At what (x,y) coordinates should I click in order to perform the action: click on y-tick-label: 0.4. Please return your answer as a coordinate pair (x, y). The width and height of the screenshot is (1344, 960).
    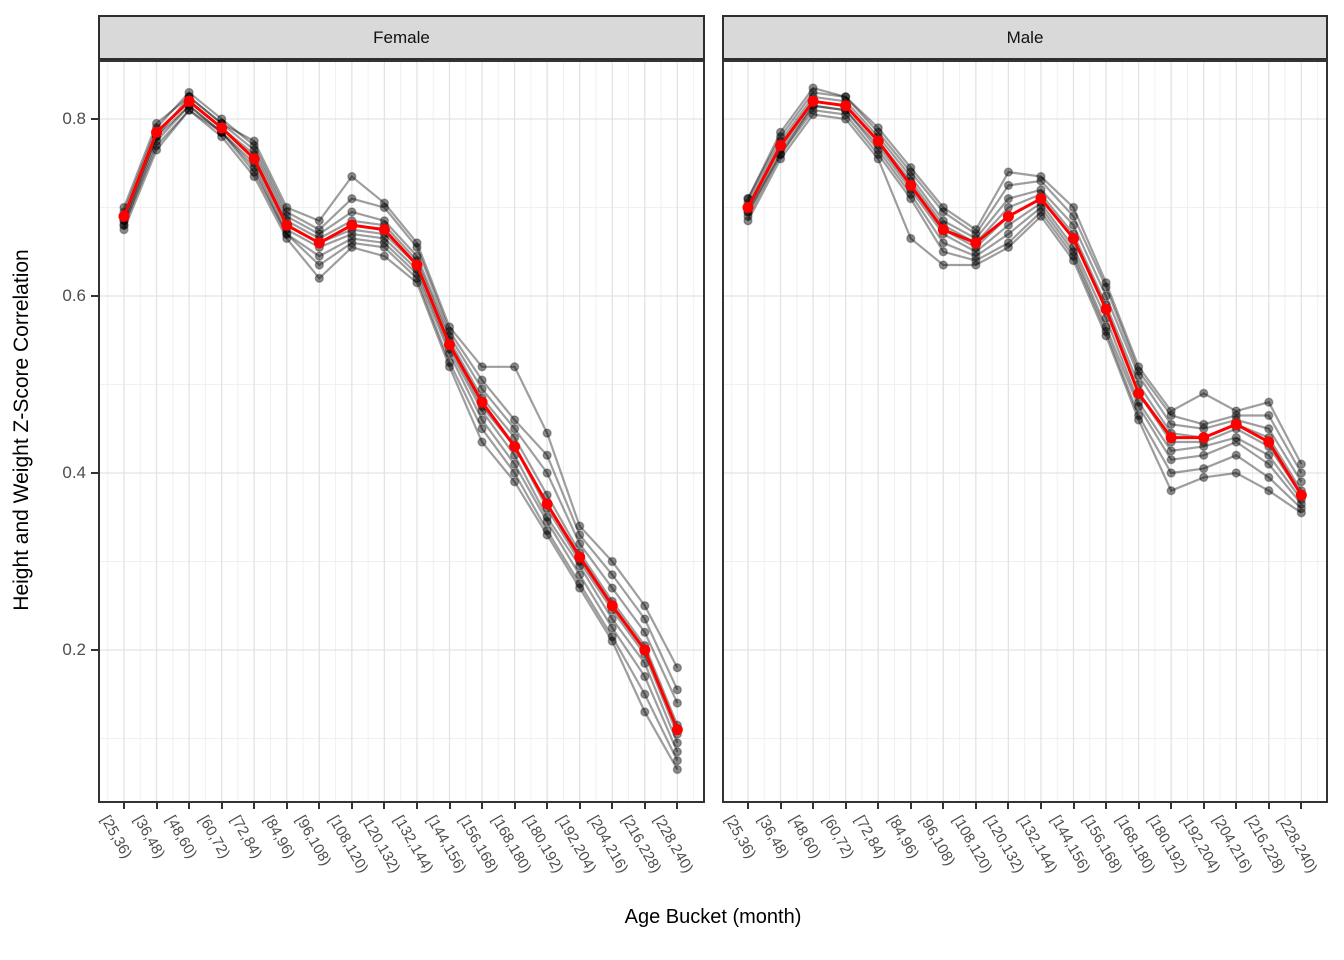
    Looking at the image, I should click on (74, 472).